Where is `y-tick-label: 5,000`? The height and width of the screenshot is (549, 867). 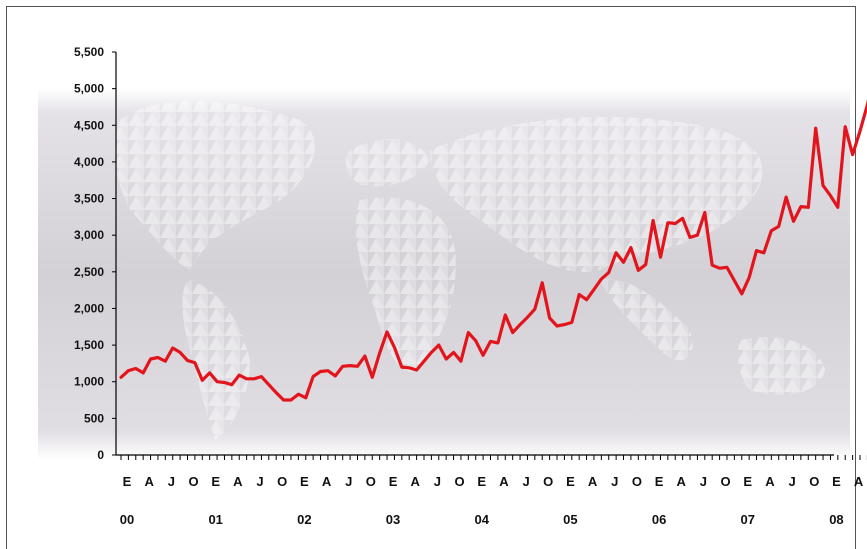 y-tick-label: 5,000 is located at coordinates (89, 89).